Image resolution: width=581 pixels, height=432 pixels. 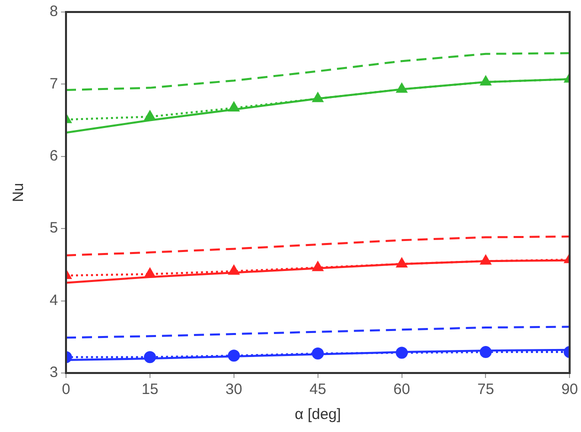 I want to click on y-tick-label: 5, so click(x=54, y=228).